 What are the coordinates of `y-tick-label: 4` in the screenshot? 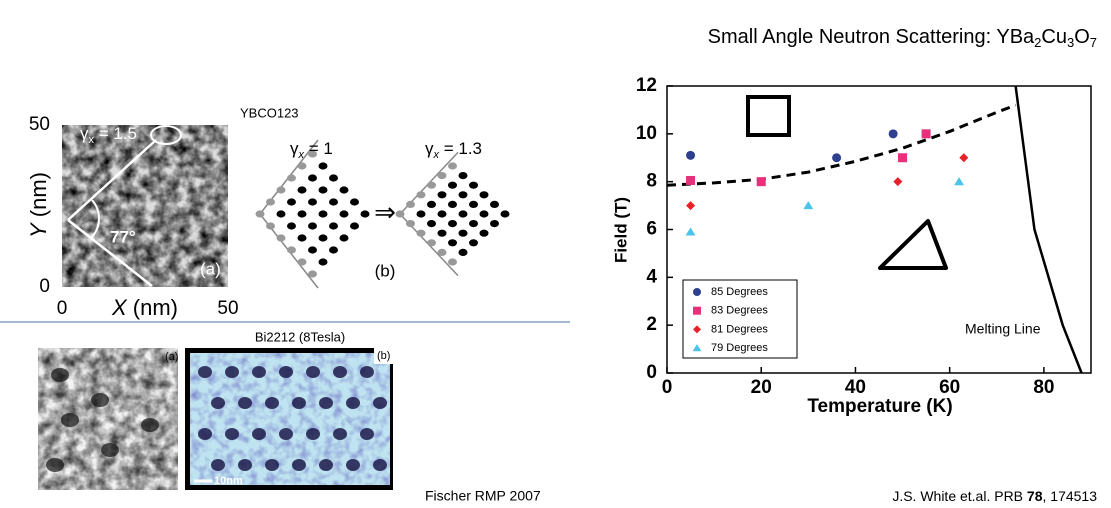 It's located at (651, 276).